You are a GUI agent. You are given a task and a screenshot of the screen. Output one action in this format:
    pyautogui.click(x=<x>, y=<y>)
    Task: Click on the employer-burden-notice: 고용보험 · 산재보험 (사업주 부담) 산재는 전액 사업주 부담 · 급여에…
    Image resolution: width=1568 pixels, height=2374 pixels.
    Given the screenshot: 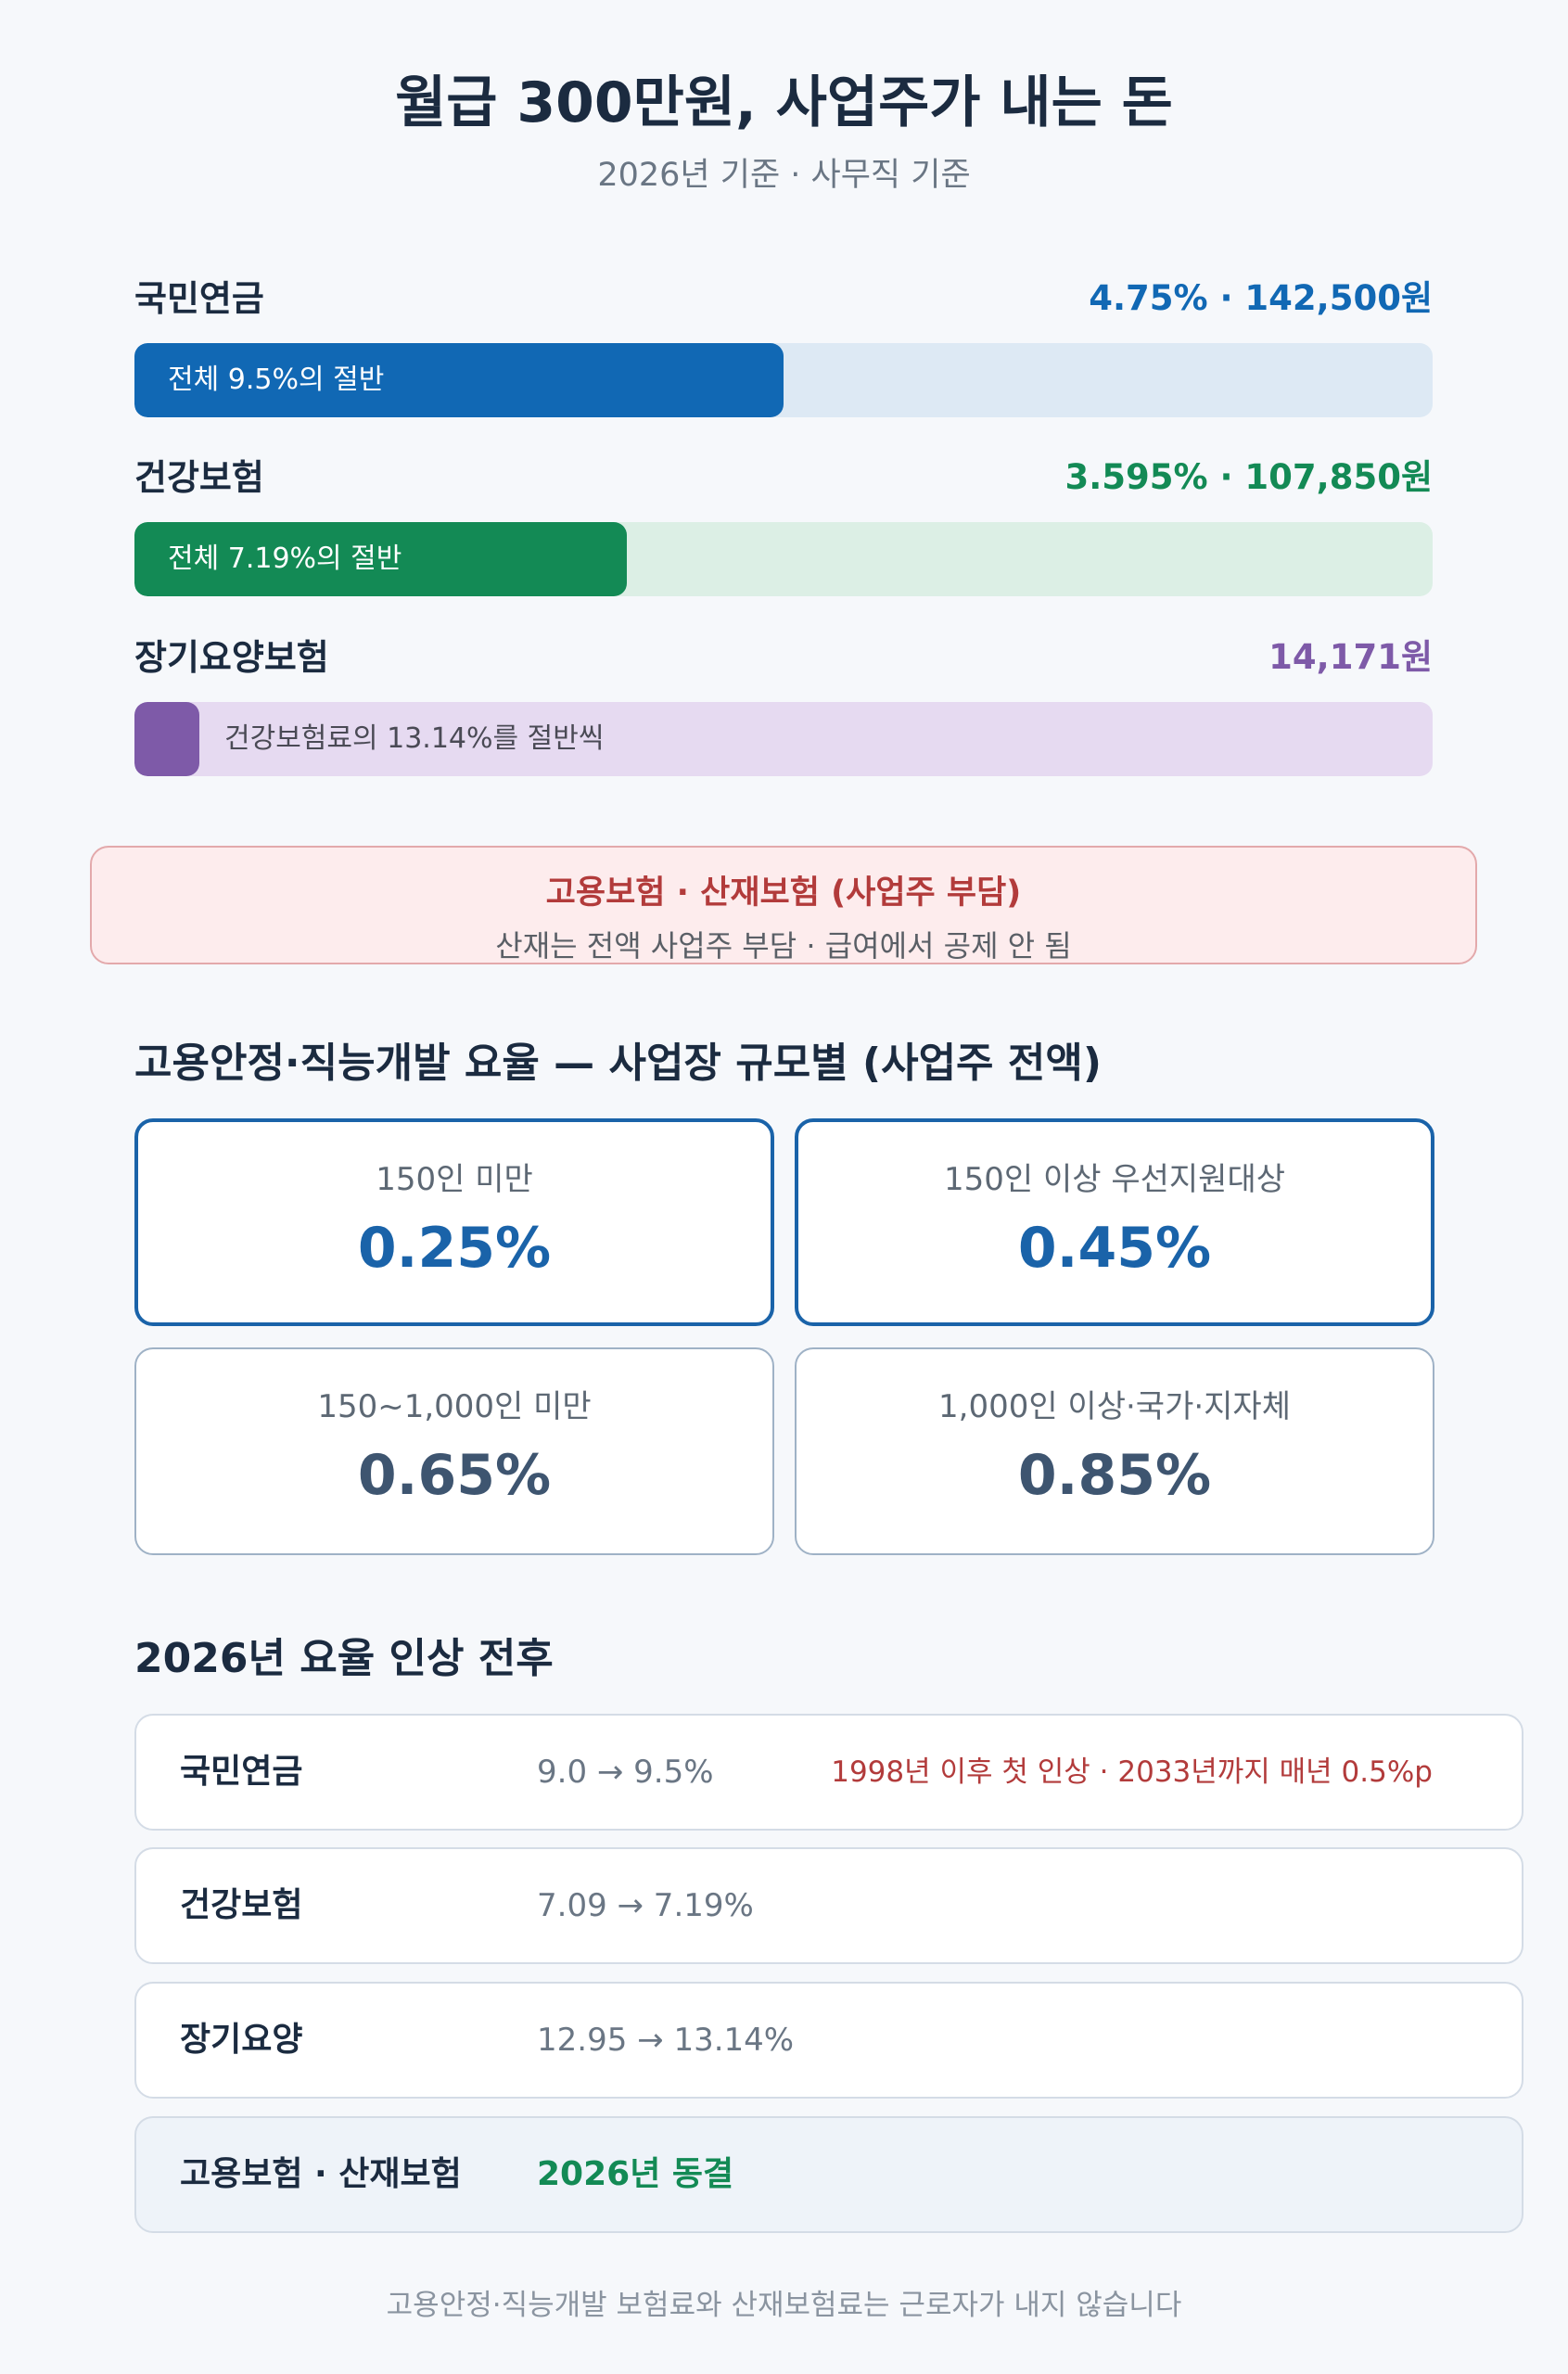 What is the action you would take?
    pyautogui.click(x=783, y=905)
    